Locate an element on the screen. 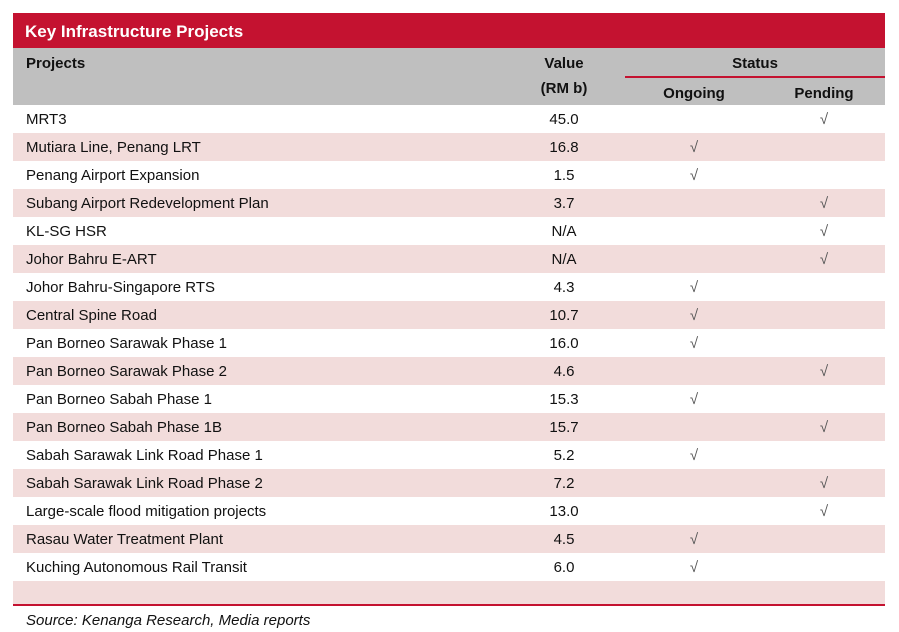 Image resolution: width=899 pixels, height=632 pixels. project-value: 15.3 is located at coordinates (564, 399).